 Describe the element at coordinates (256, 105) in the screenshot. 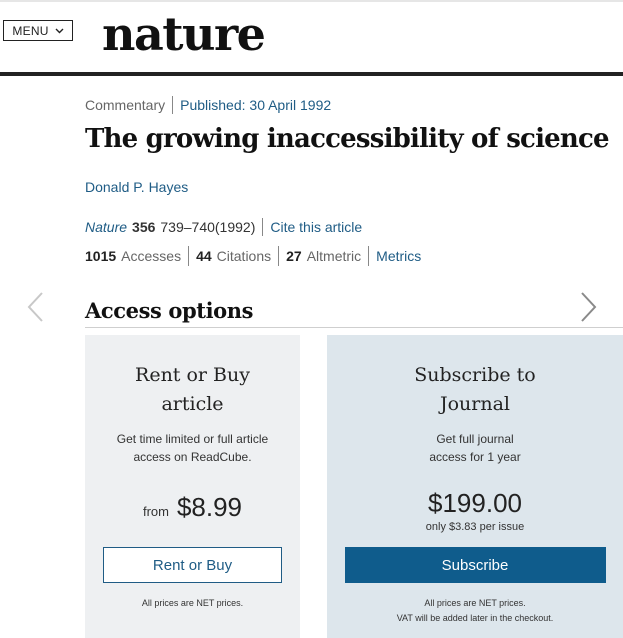

I see `published-date: Published: 30 April 1992` at that location.